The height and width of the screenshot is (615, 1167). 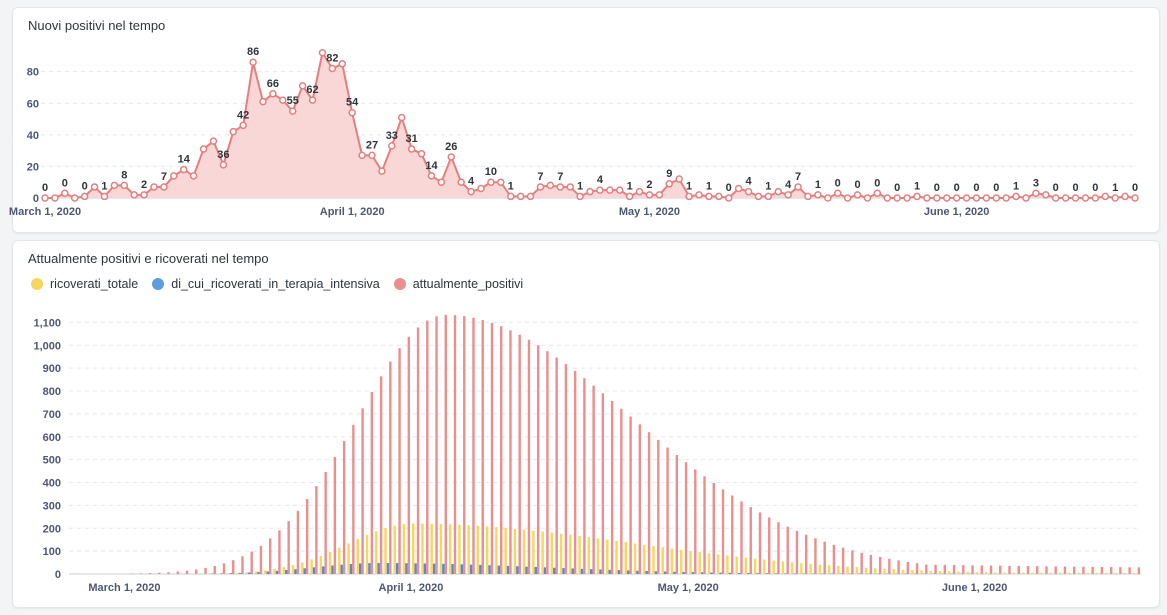 What do you see at coordinates (275, 284) in the screenshot?
I see `legend-label: di_cui_ricoverati_in_terapia_intensiva` at bounding box center [275, 284].